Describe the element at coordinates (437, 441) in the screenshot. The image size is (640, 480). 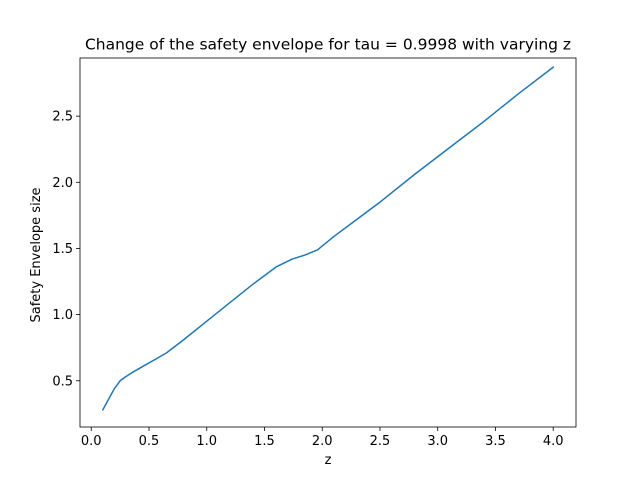
I see `x-tick-label: 3.0` at that location.